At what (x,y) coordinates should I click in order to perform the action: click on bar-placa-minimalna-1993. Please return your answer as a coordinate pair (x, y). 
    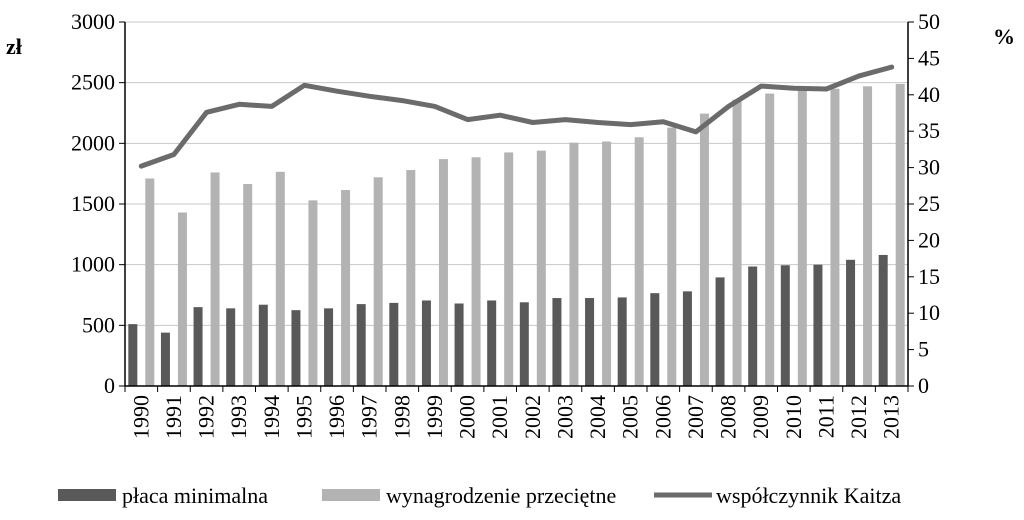
    Looking at the image, I should click on (231, 347).